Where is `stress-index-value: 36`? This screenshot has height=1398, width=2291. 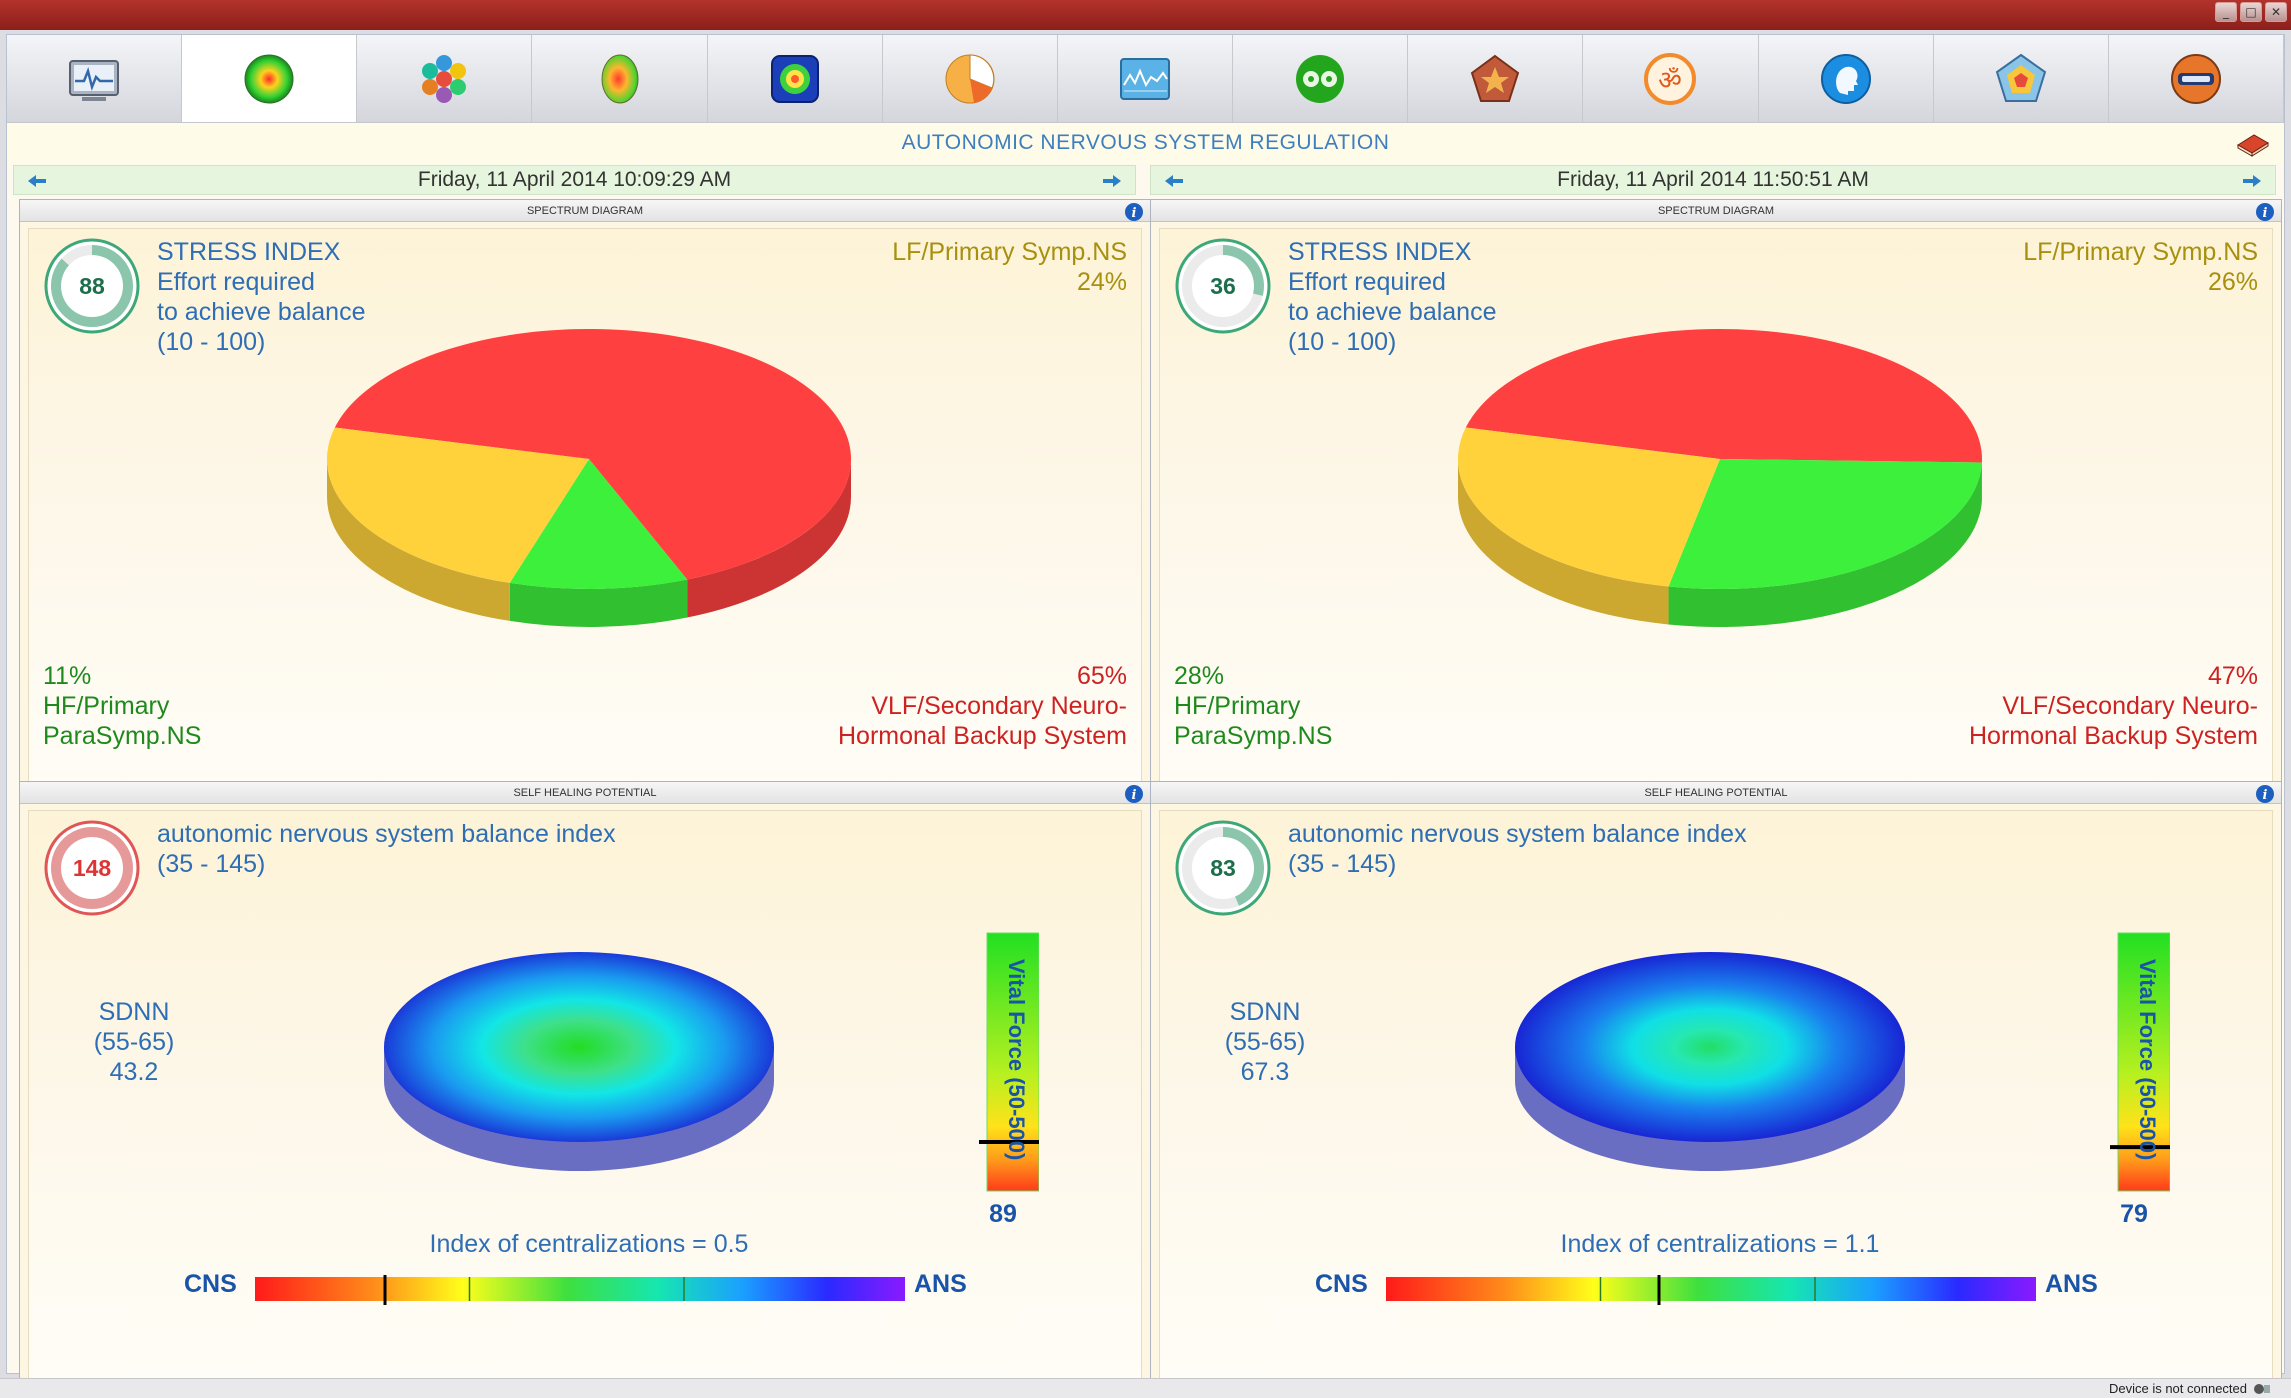 stress-index-value: 36 is located at coordinates (1223, 286).